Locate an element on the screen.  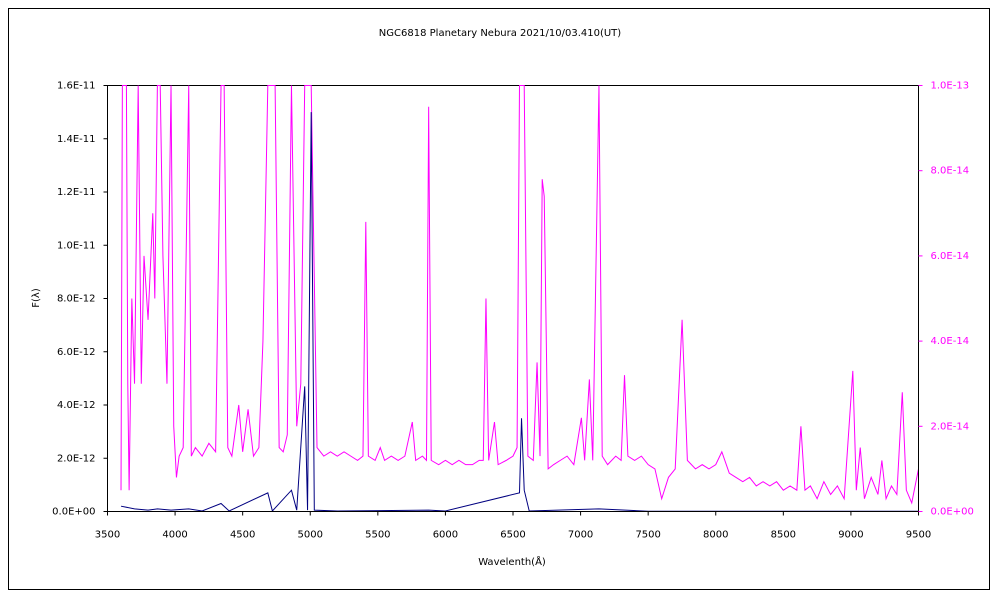
y-tick-label: 1.0E-11 is located at coordinates (76, 245).